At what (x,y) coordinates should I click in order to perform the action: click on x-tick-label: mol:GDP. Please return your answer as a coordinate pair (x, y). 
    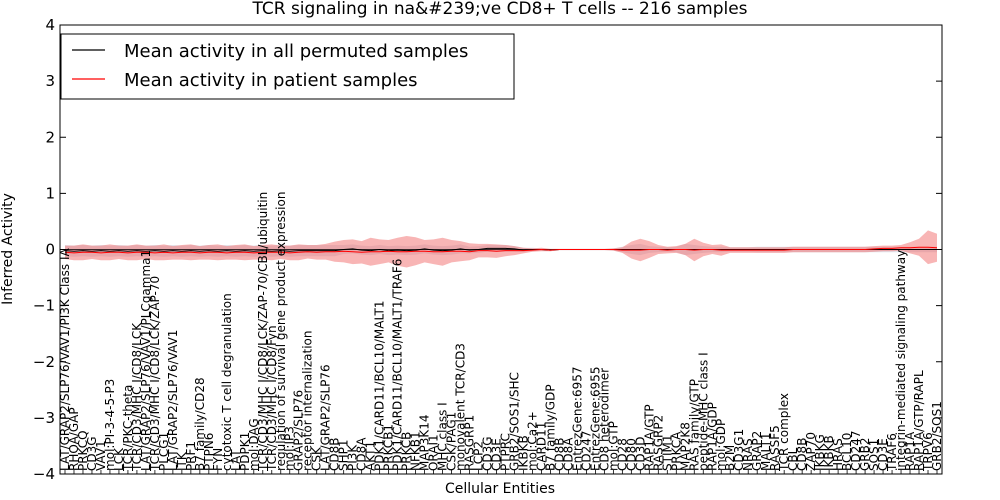
    Looking at the image, I should click on (721, 445).